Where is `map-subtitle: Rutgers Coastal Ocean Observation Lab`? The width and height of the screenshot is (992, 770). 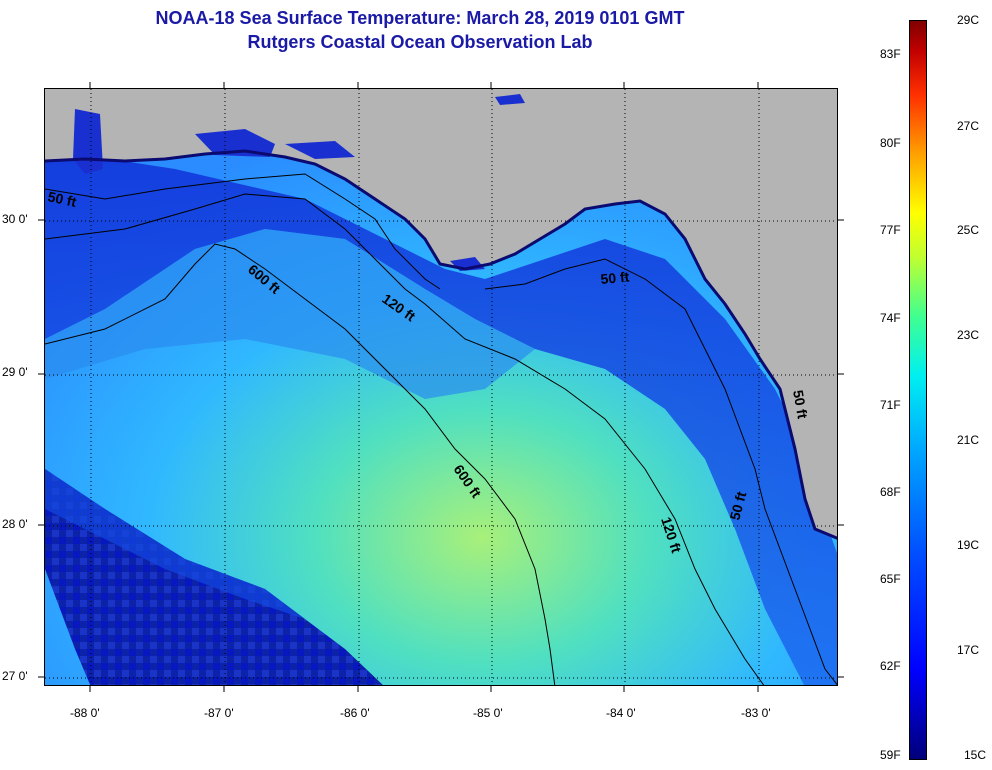 map-subtitle: Rutgers Coastal Ocean Observation Lab is located at coordinates (420, 42).